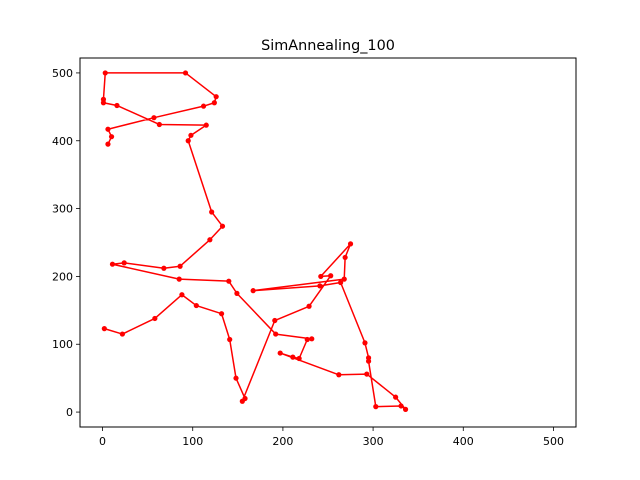 This screenshot has width=640, height=480. What do you see at coordinates (373, 441) in the screenshot?
I see `x-tick-label: 300` at bounding box center [373, 441].